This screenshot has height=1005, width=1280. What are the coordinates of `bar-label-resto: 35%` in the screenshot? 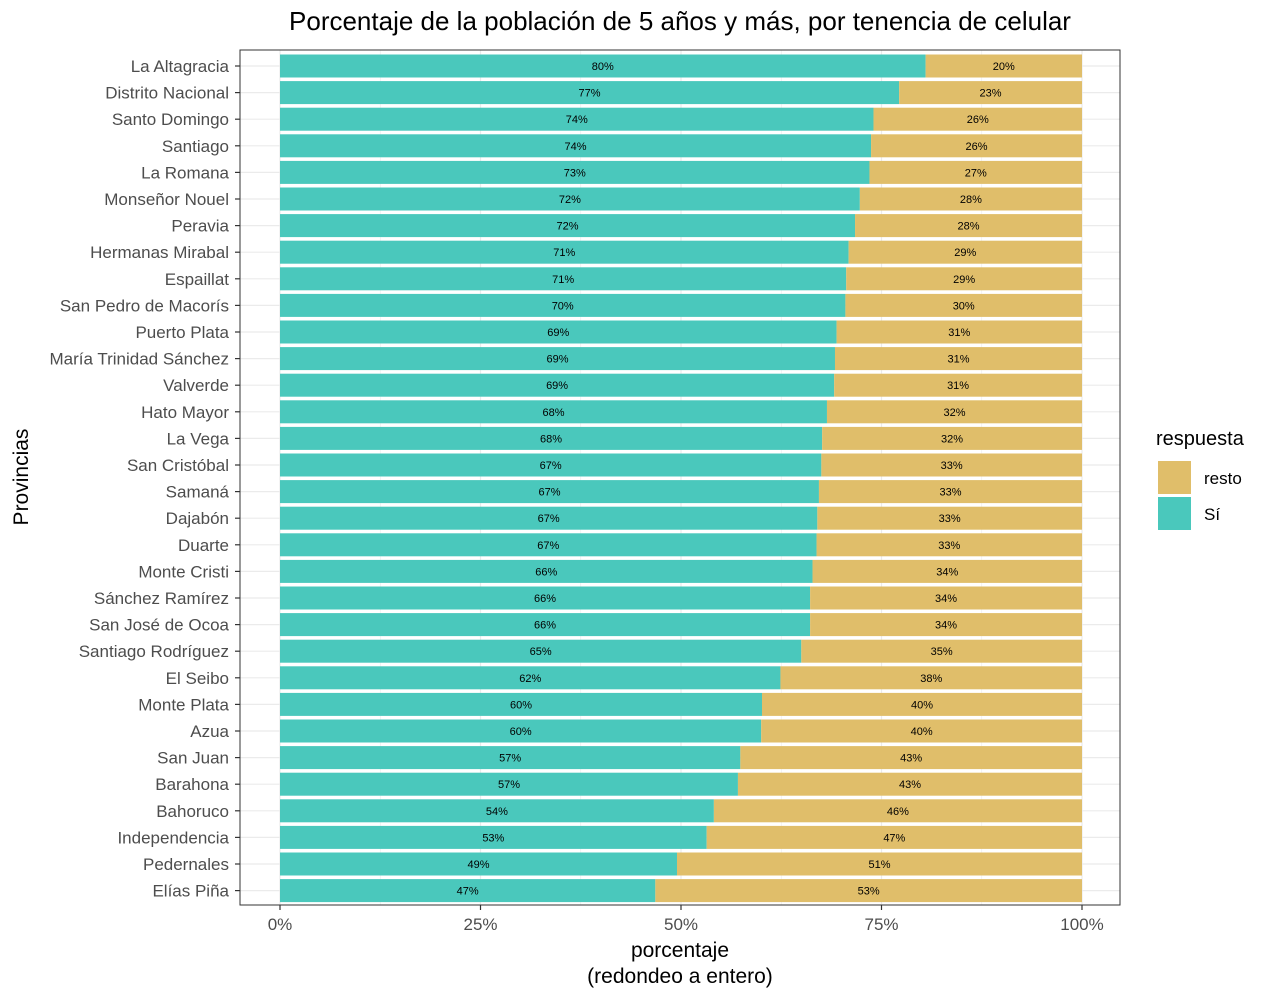 It's located at (942, 652).